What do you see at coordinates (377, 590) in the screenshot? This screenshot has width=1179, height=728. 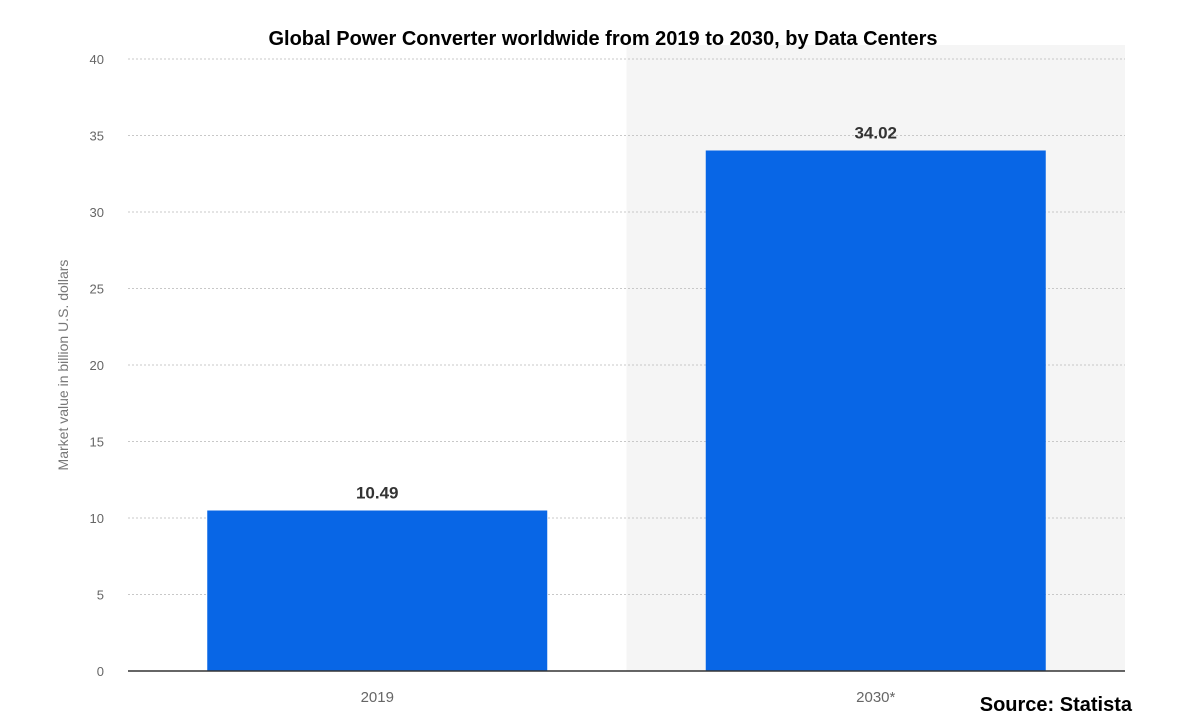 I see `bar-2019` at bounding box center [377, 590].